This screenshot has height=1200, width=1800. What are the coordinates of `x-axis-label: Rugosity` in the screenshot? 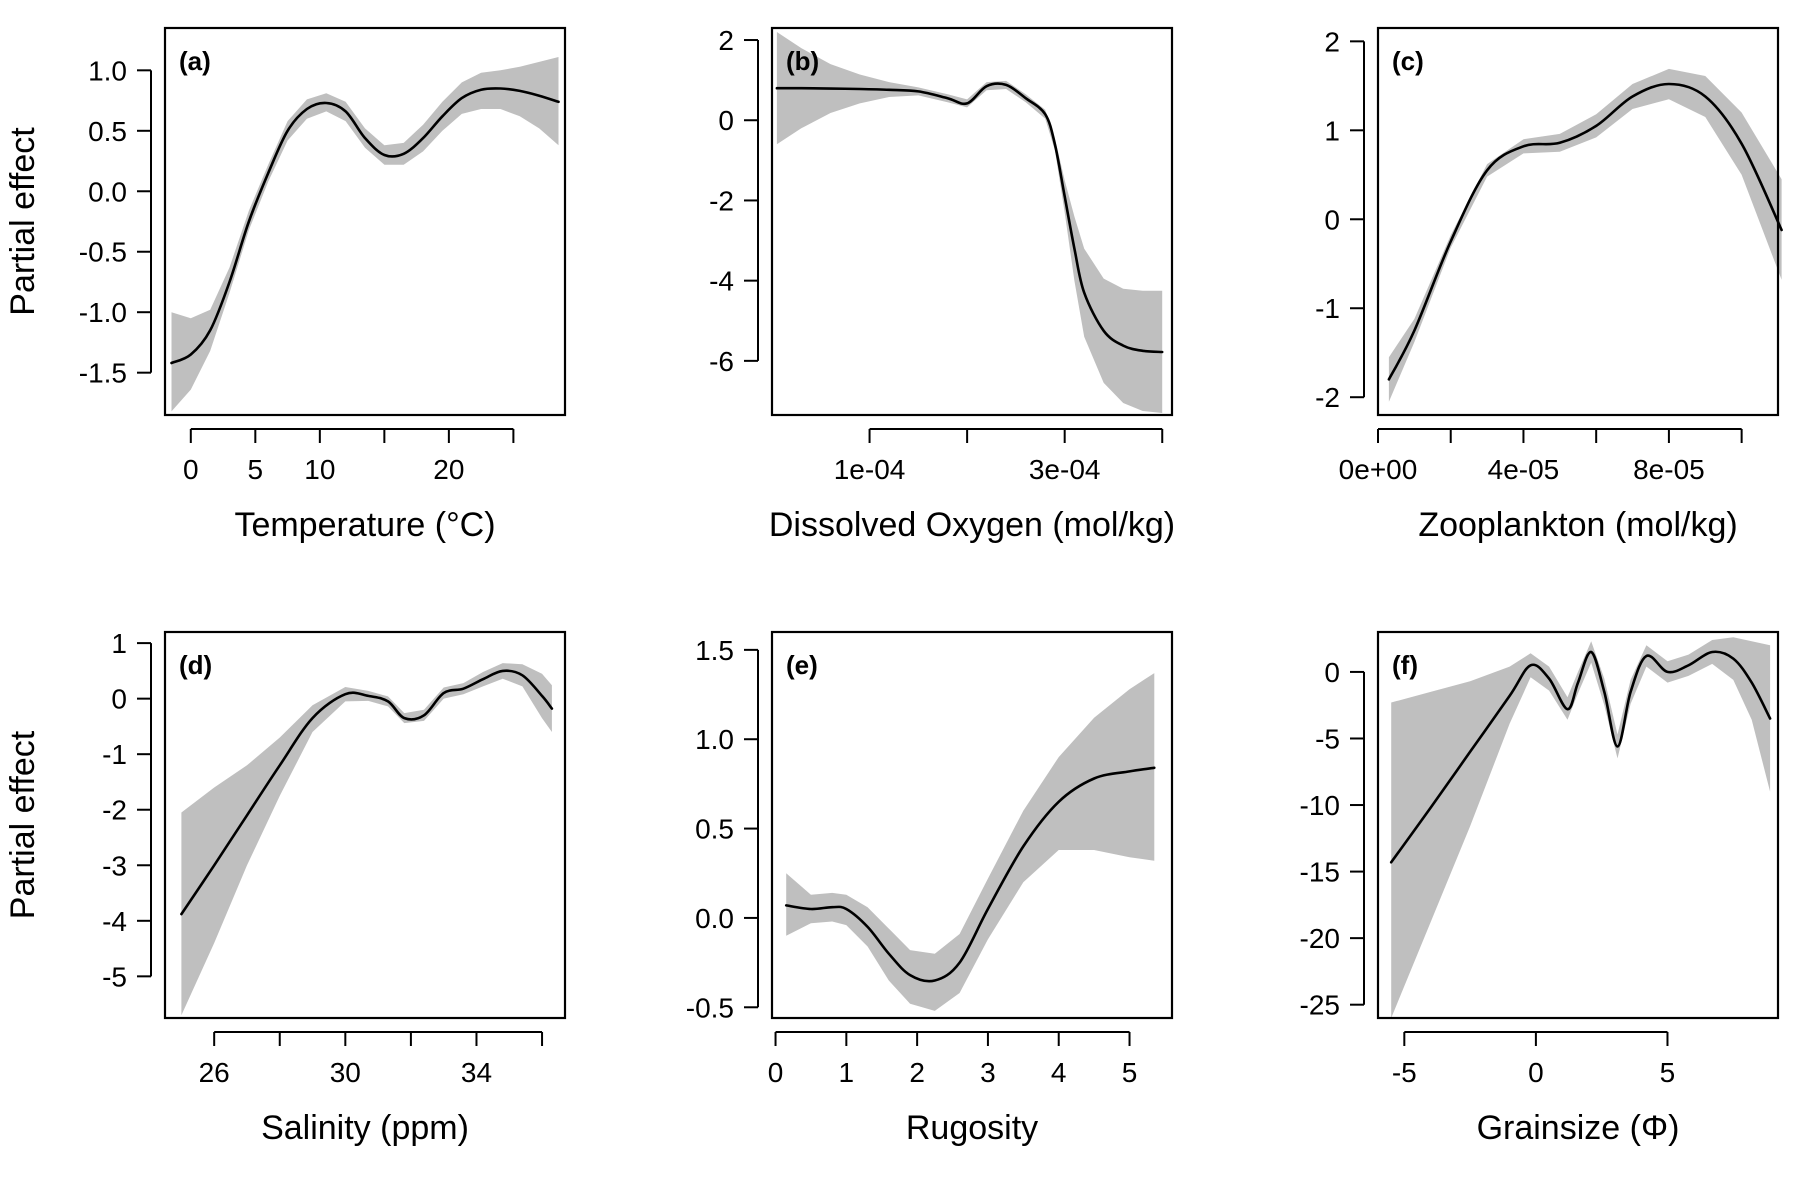 It's located at (972, 1128).